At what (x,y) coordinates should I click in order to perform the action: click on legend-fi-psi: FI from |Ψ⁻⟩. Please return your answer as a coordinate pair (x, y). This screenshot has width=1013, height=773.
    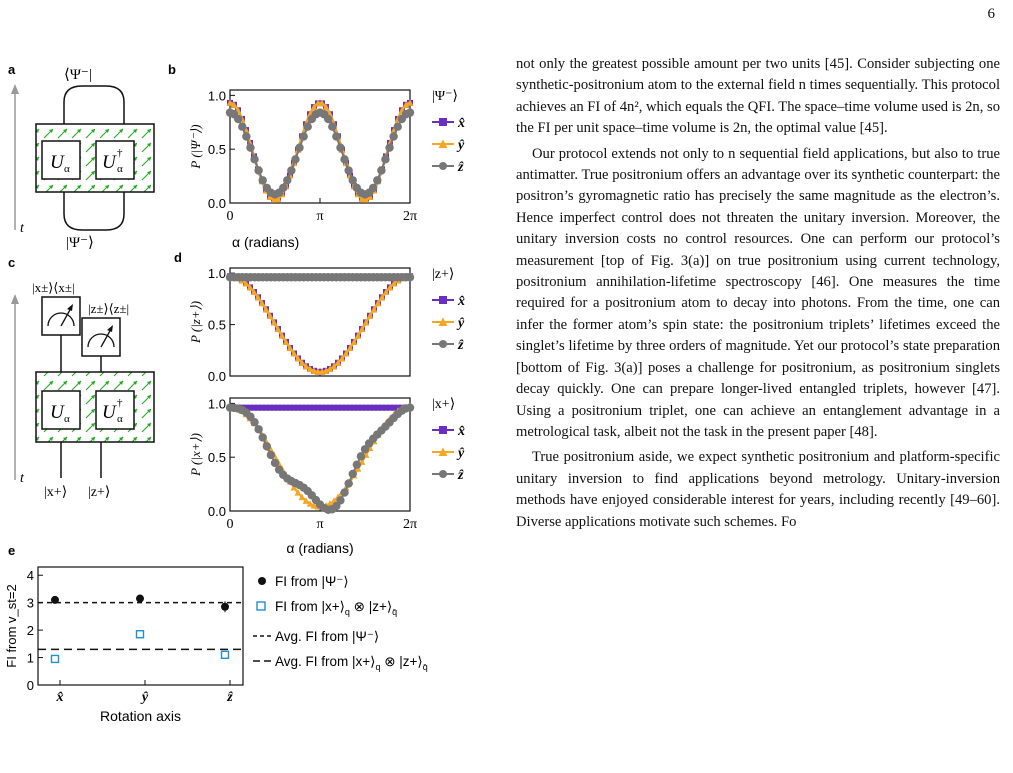
    Looking at the image, I should click on (312, 581).